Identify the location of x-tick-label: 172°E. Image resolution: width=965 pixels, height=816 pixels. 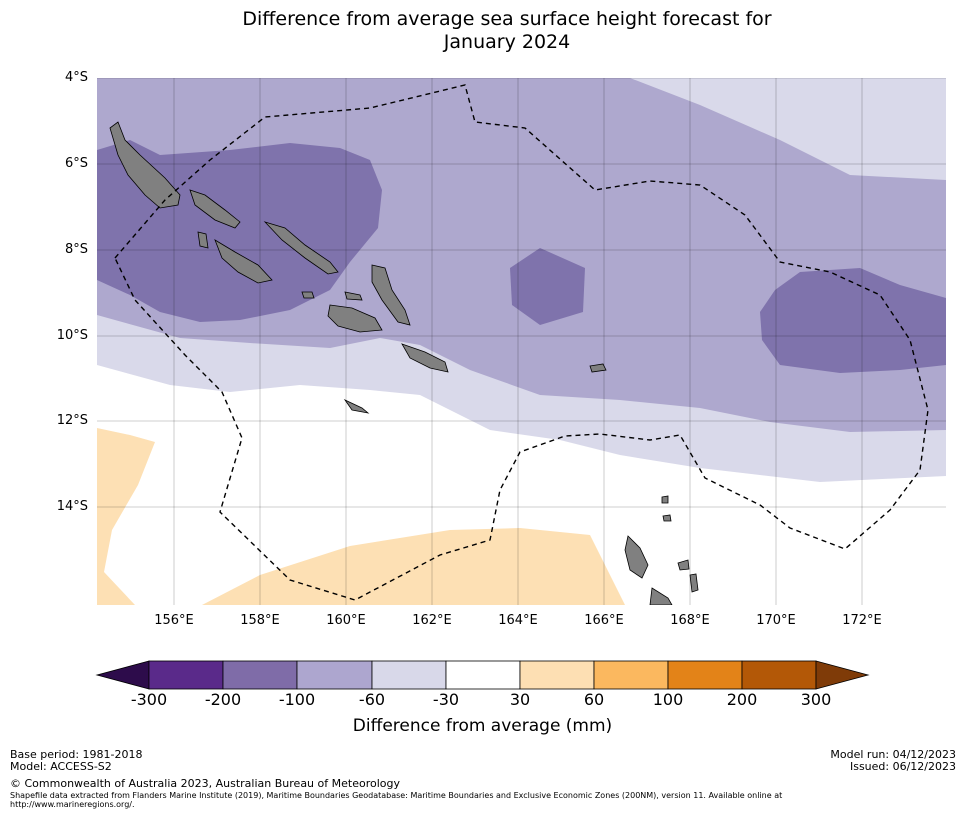
(862, 620).